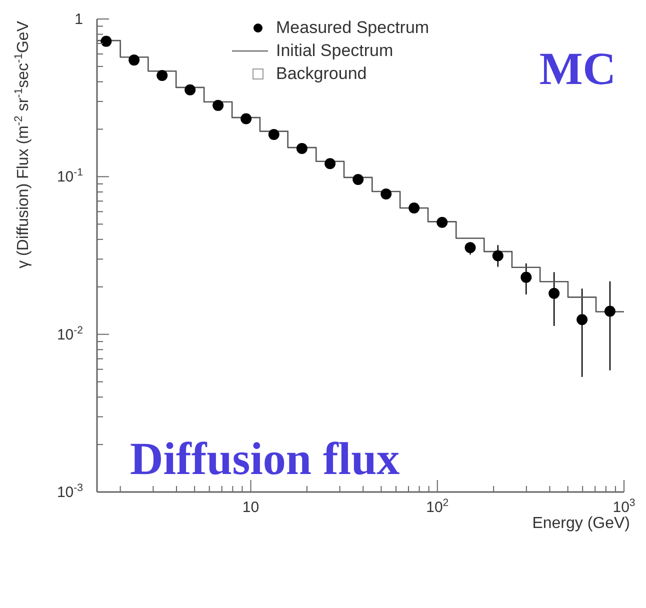 The height and width of the screenshot is (608, 646). Describe the element at coordinates (581, 523) in the screenshot. I see `x-axis-title: Energy (GeV)` at that location.